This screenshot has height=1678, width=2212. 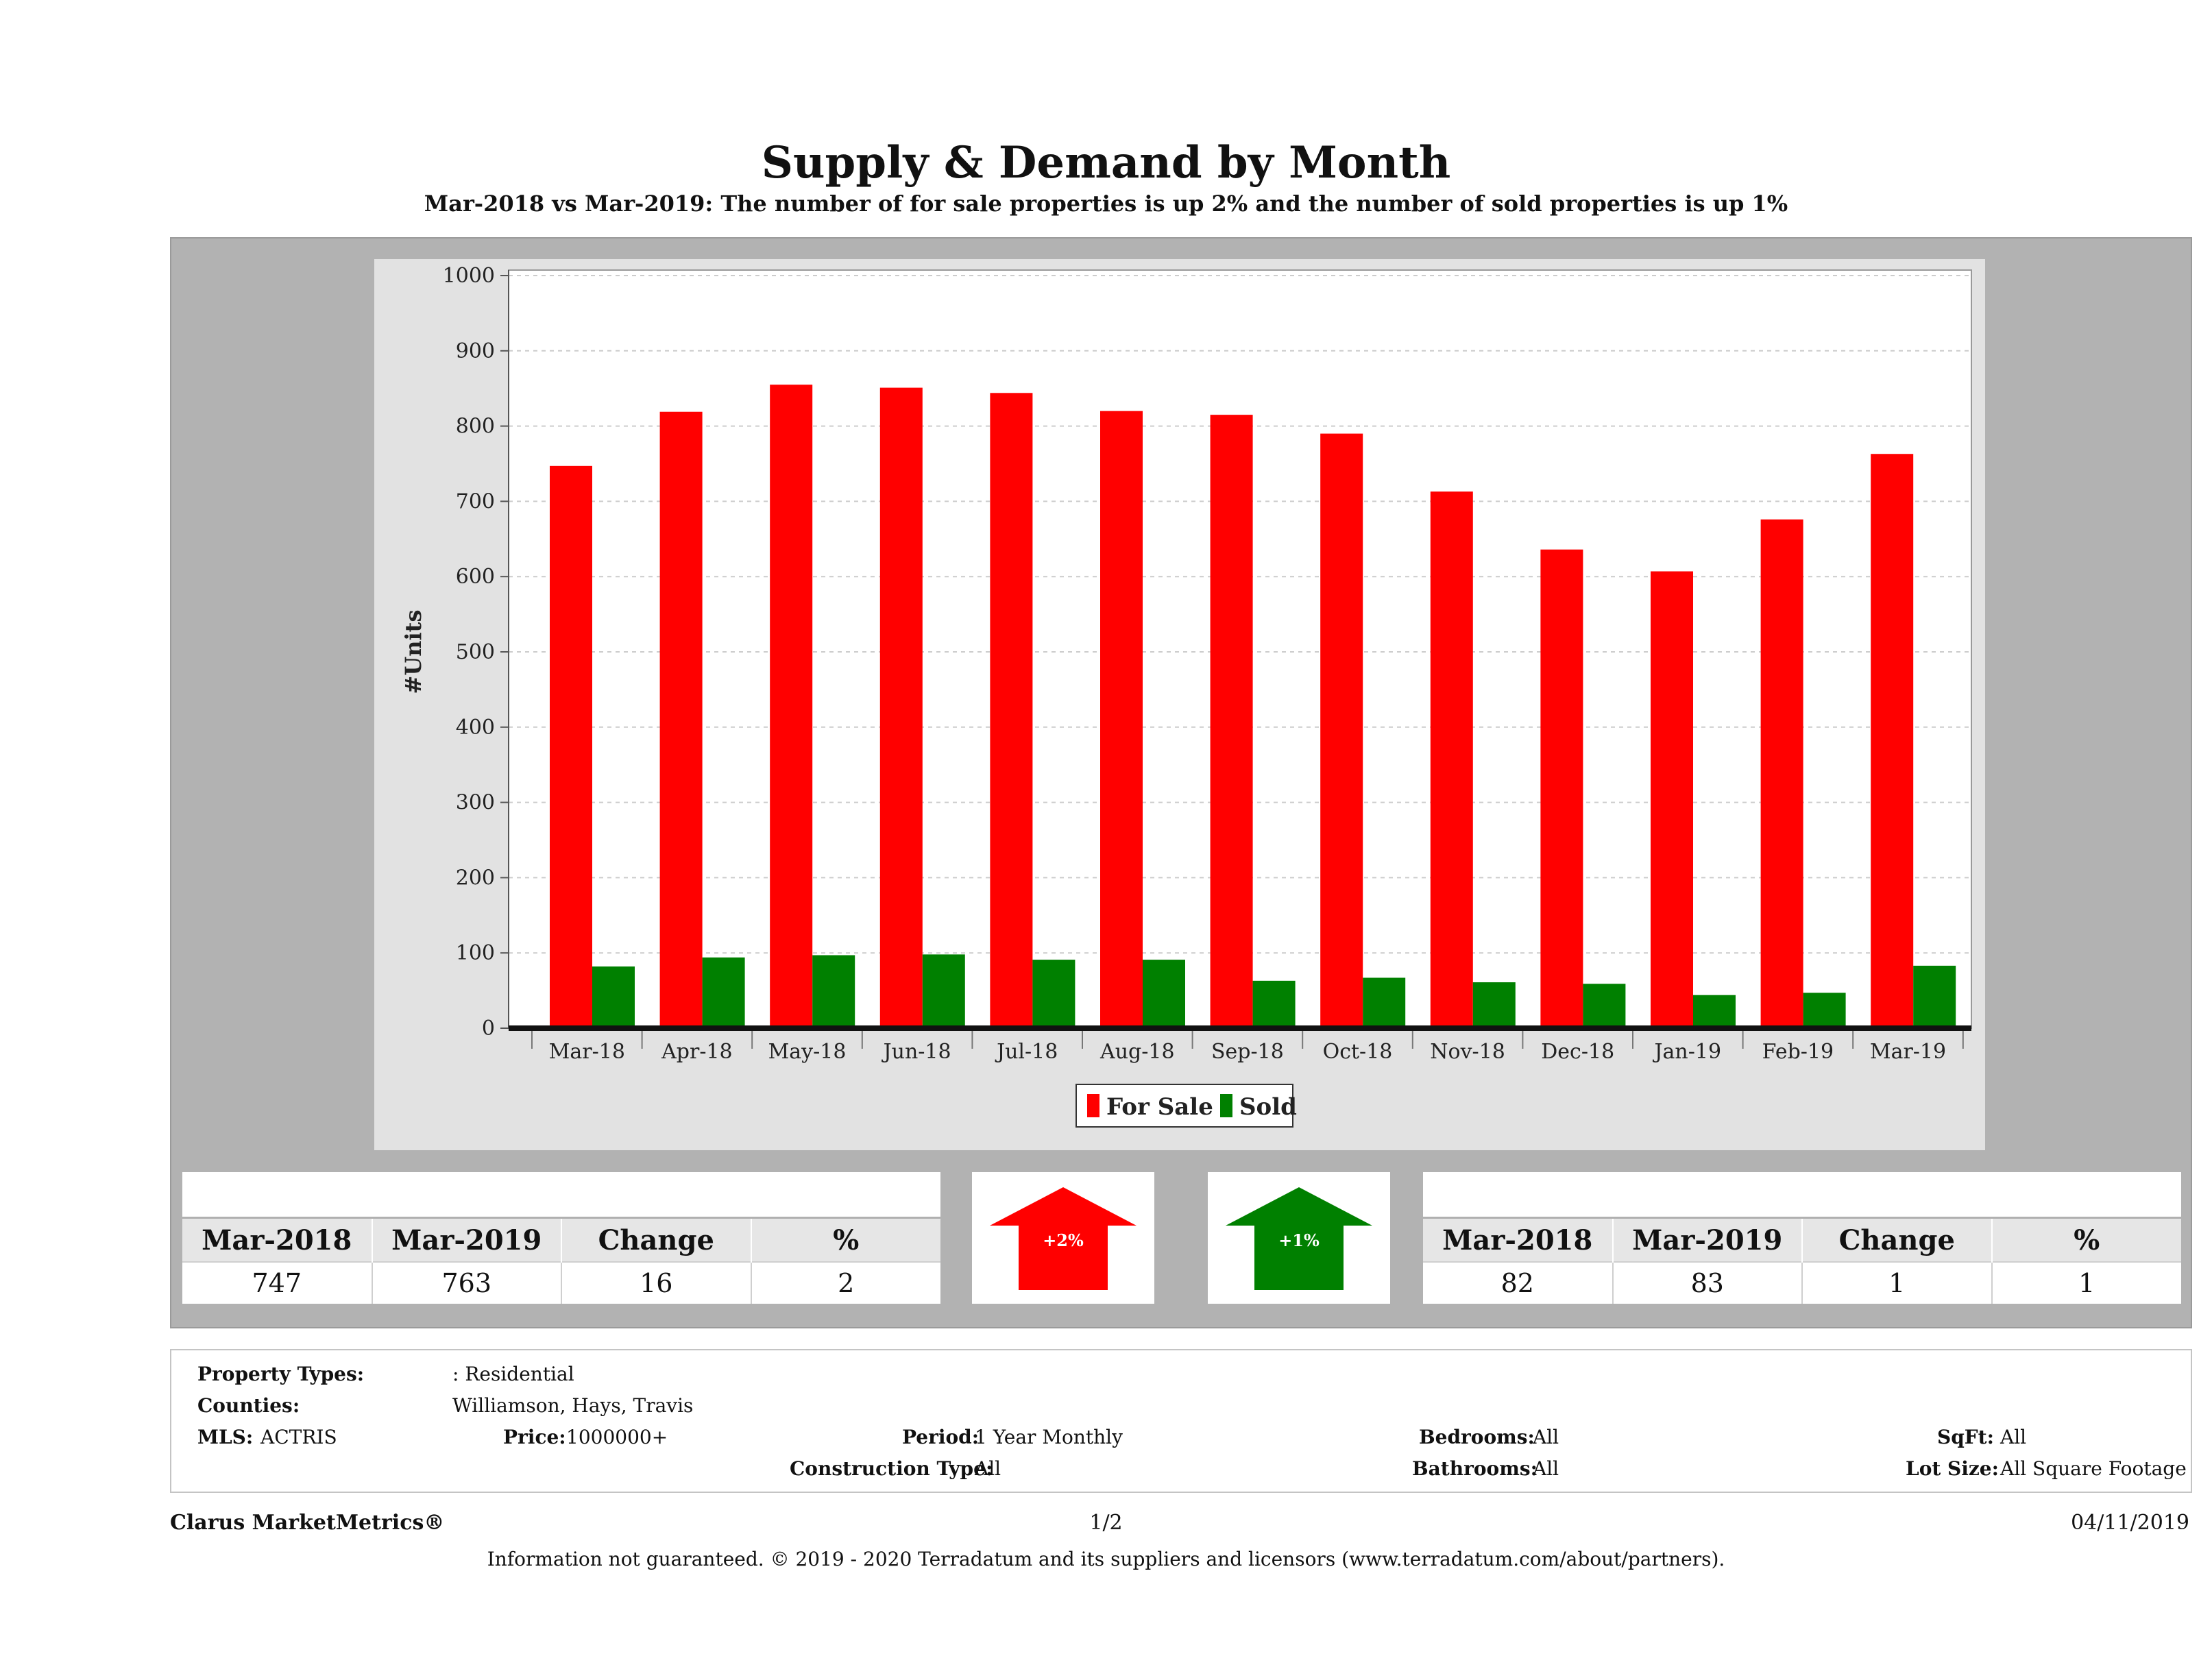 I want to click on y-tick-label: 600, so click(x=475, y=577).